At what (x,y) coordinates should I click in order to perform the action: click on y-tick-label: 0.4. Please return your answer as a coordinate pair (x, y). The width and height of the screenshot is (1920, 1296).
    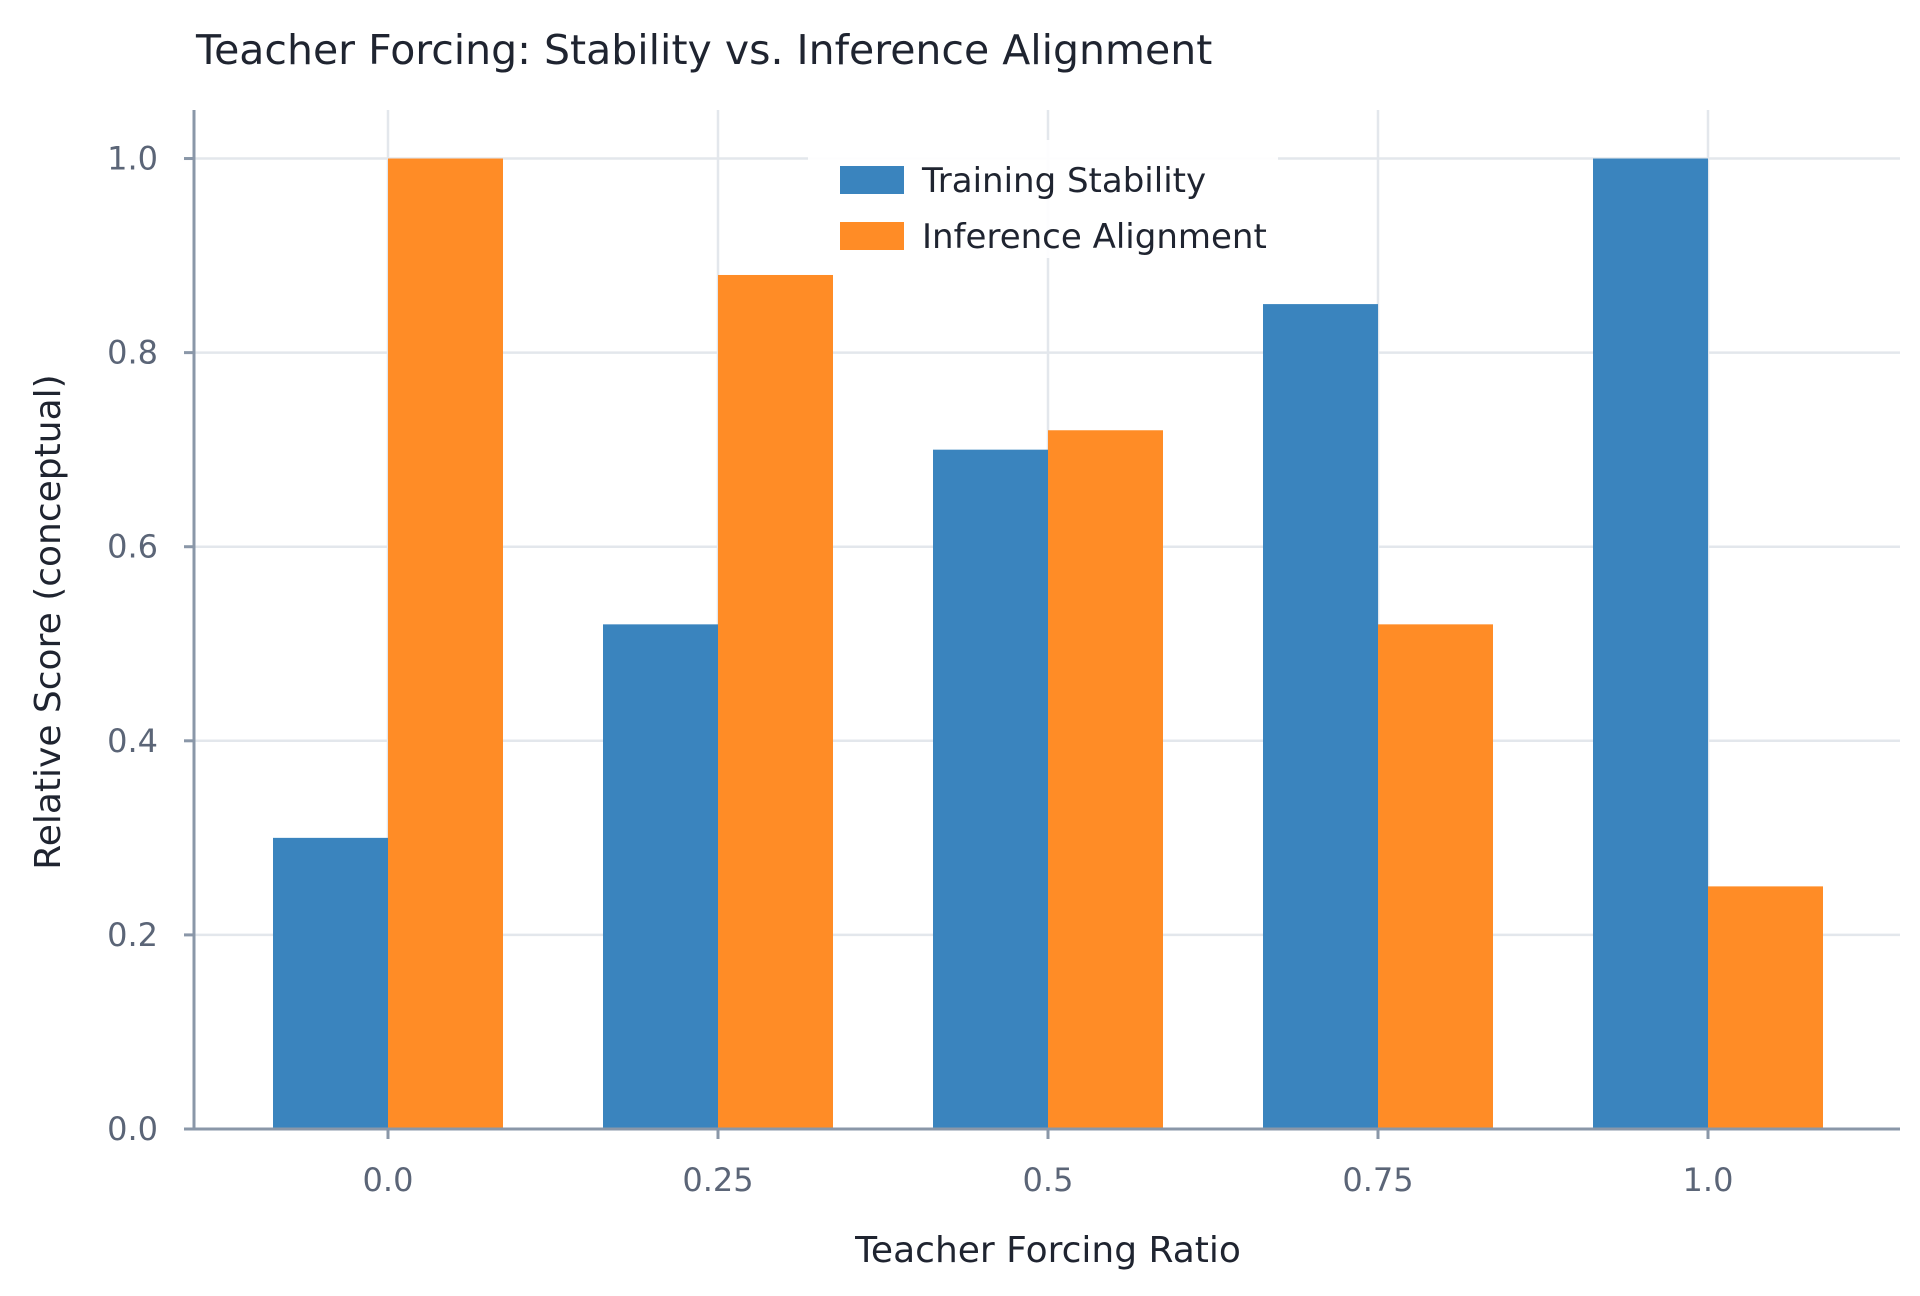
    Looking at the image, I should click on (132, 741).